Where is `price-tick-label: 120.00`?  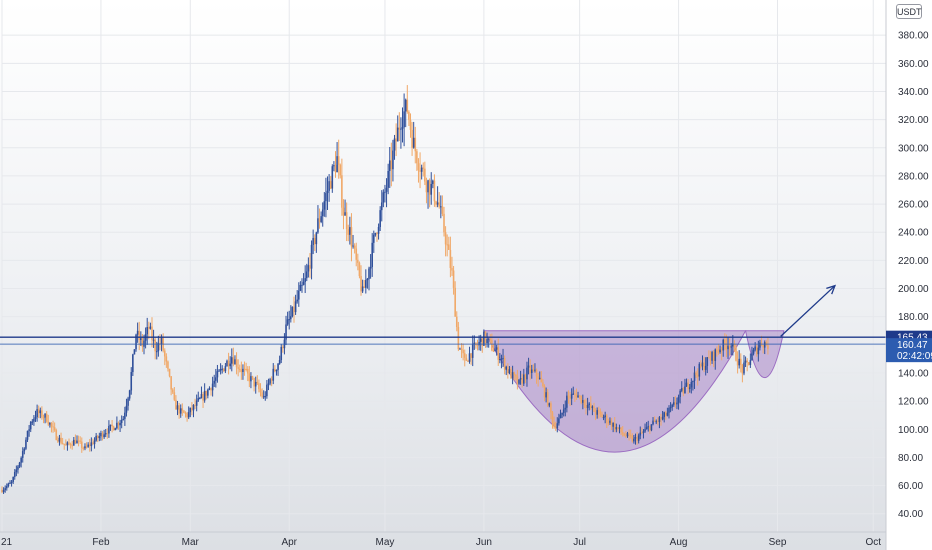
price-tick-label: 120.00 is located at coordinates (913, 402).